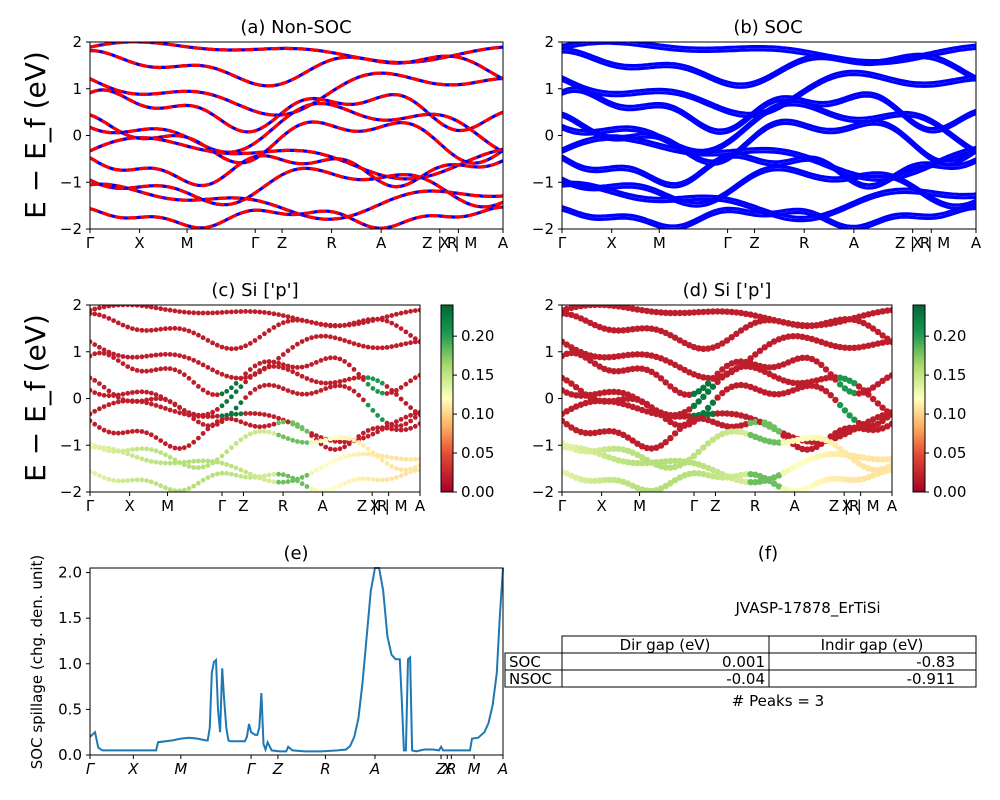 The image size is (1000, 800). Describe the element at coordinates (549, 136) in the screenshot. I see `panel-b-ytick-label: 0` at that location.